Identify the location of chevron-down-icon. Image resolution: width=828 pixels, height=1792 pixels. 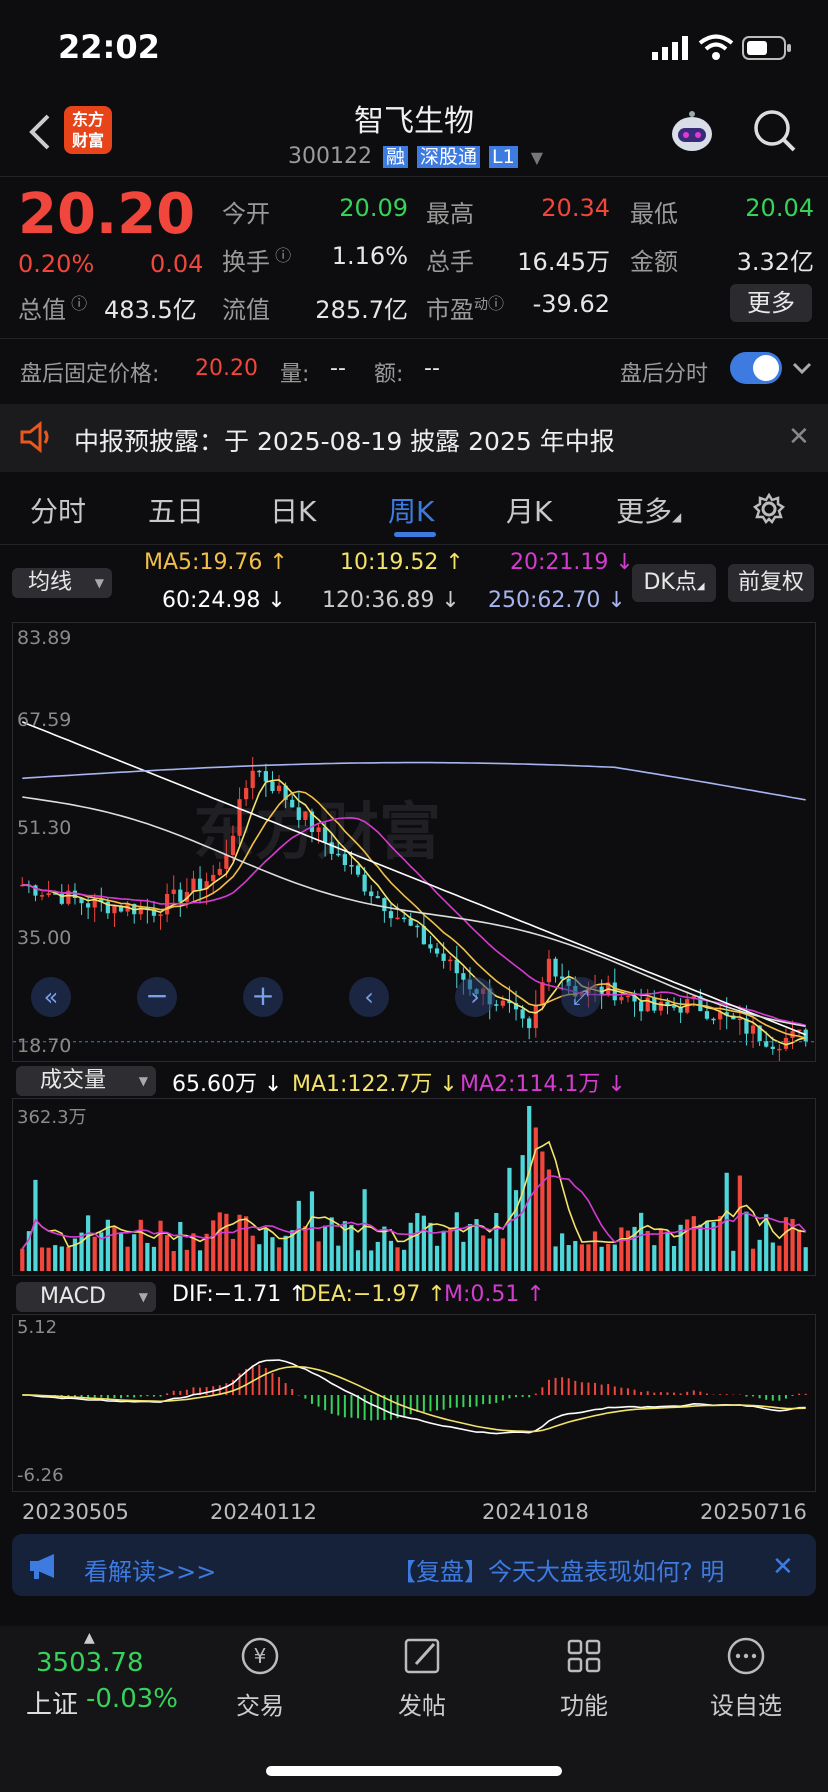
(802, 370).